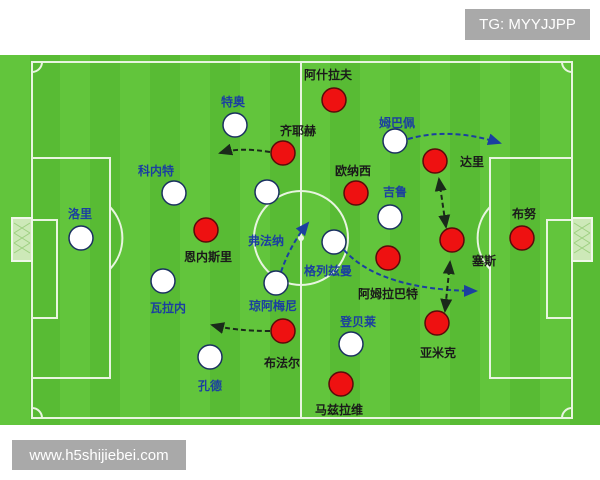  What do you see at coordinates (282, 362) in the screenshot?
I see `player-label: 布法尔` at bounding box center [282, 362].